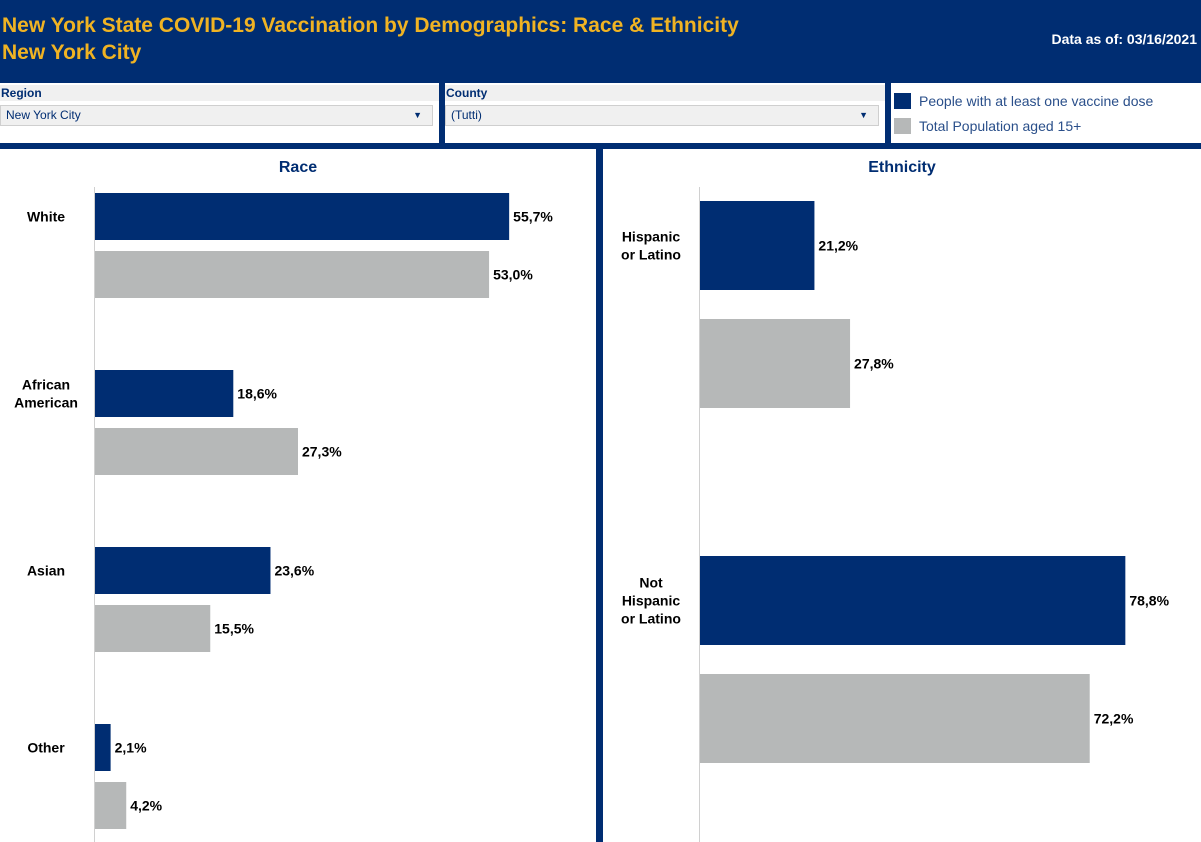 Image resolution: width=1201 pixels, height=842 pixels. I want to click on ethnicity-chart-title: Ethnicity, so click(902, 167).